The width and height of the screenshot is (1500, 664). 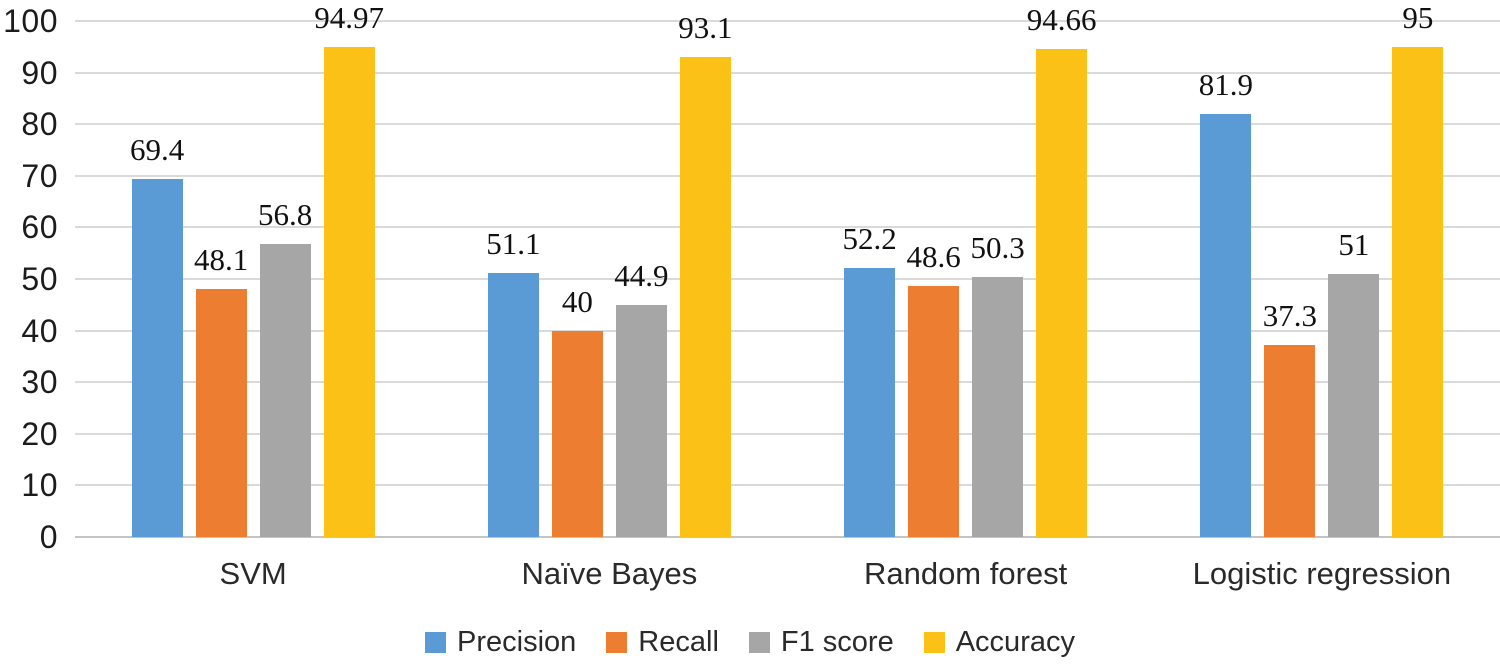 What do you see at coordinates (1289, 315) in the screenshot?
I see `data-label-recall-logistic-regression: 37.3` at bounding box center [1289, 315].